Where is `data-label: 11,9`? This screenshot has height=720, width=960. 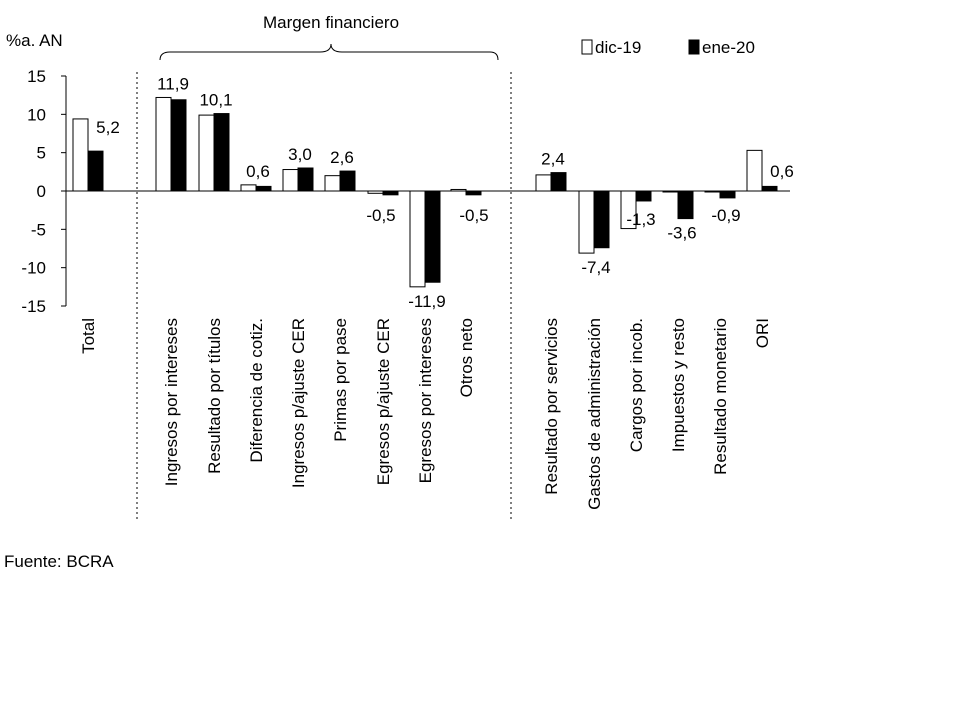
data-label: 11,9 is located at coordinates (173, 83).